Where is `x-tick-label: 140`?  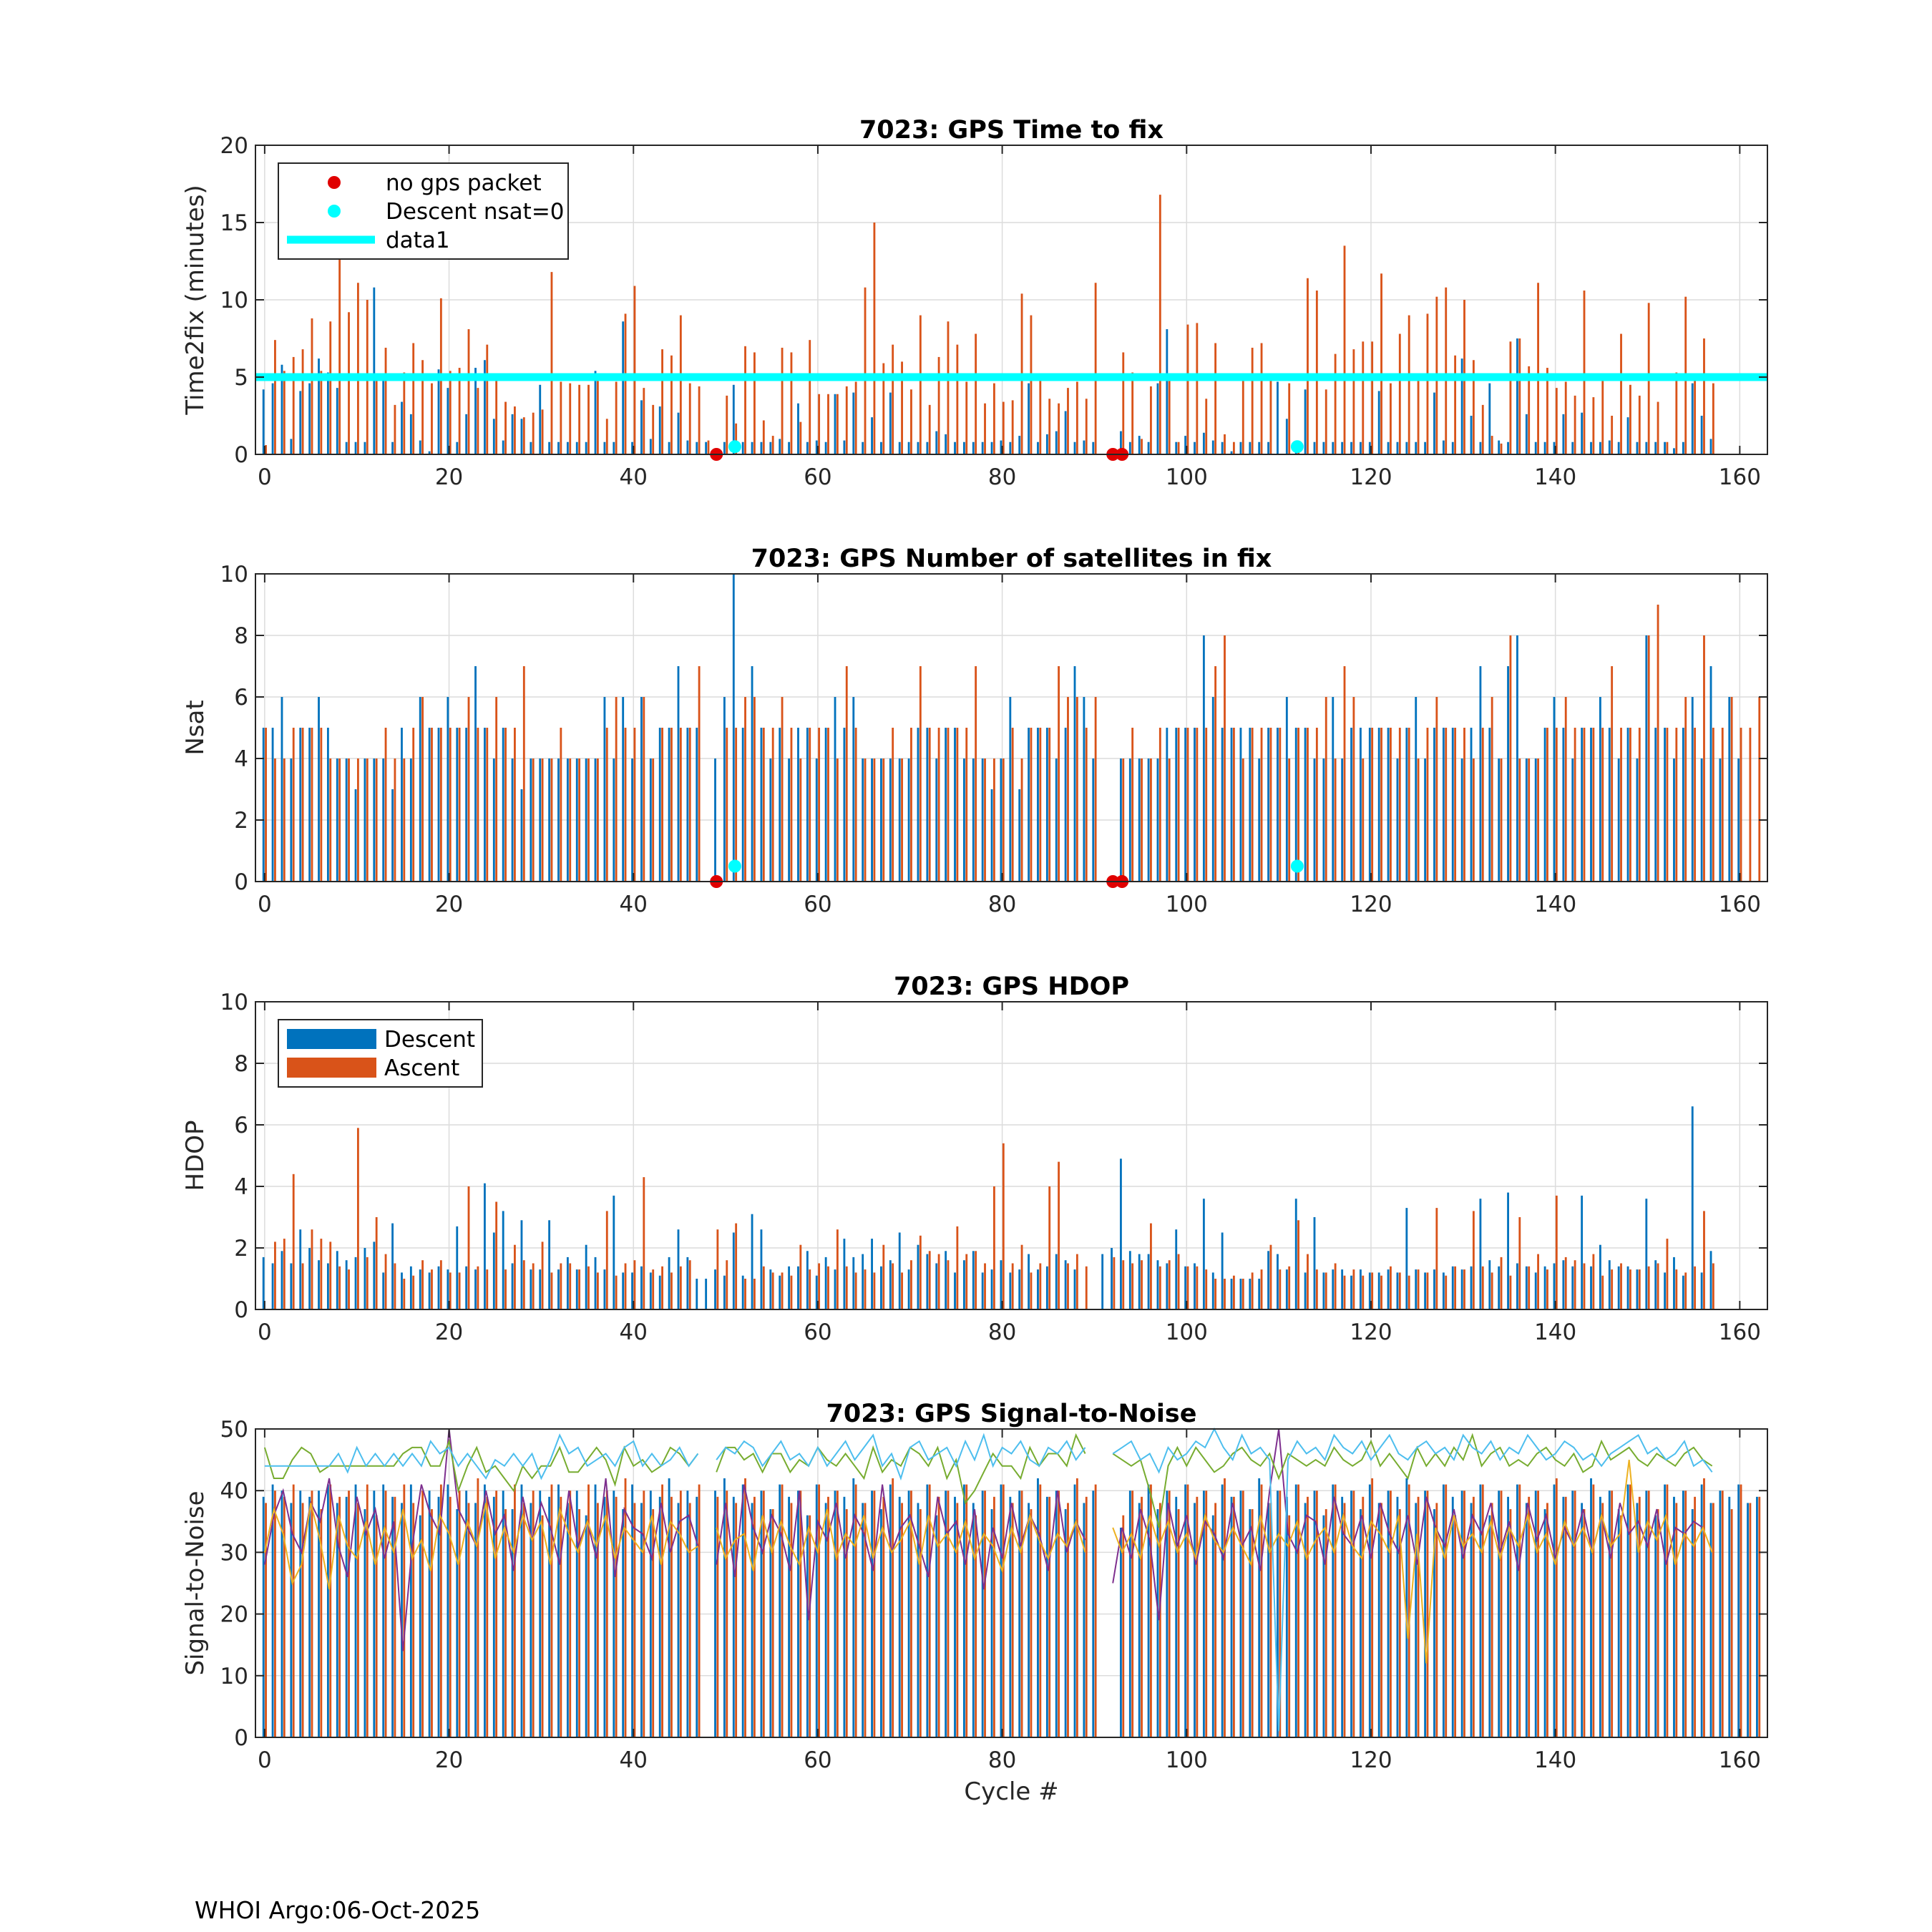
x-tick-label: 140 is located at coordinates (1555, 477).